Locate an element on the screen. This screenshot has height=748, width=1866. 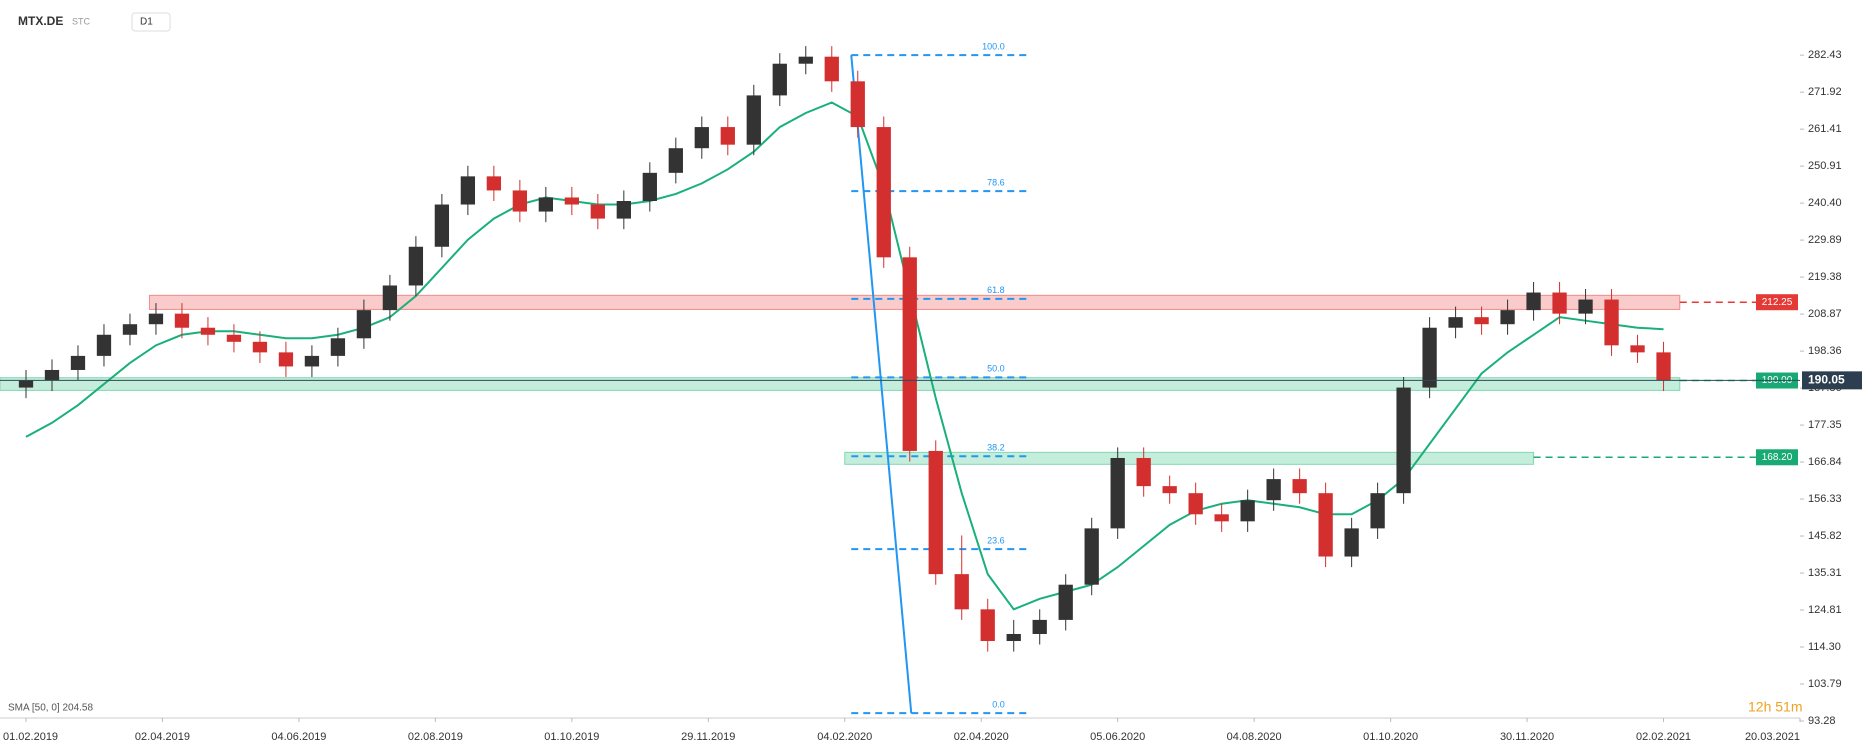
fib-label: 61.8 is located at coordinates (996, 290).